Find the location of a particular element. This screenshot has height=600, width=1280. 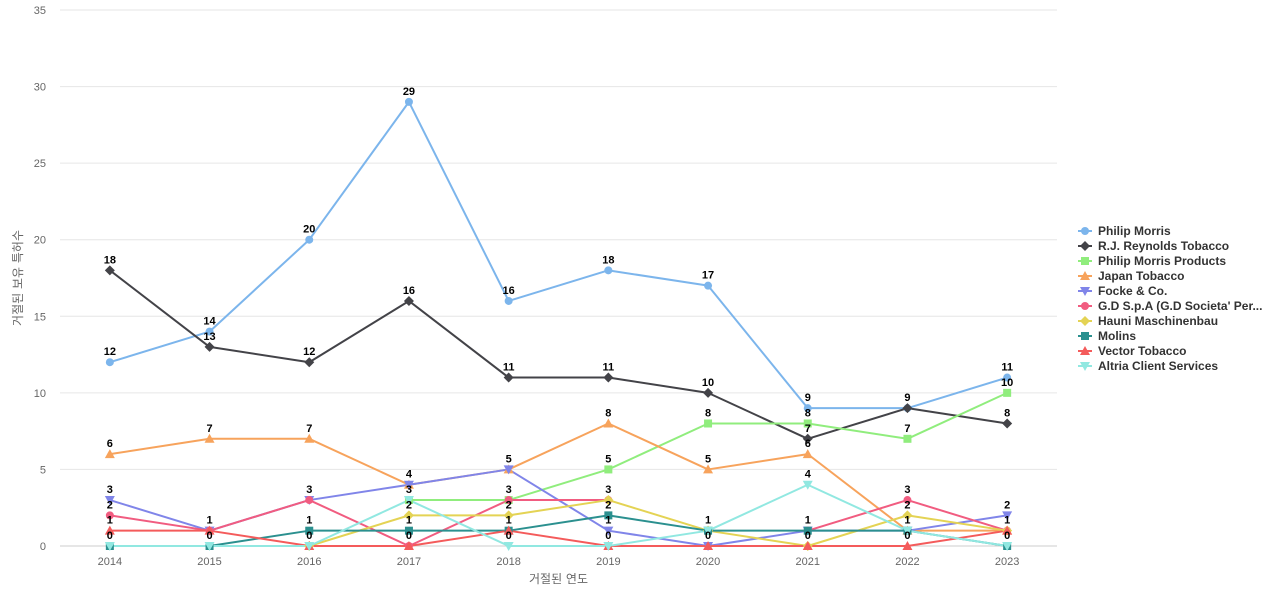

legend-item: Hauni Maschinenbau is located at coordinates (1148, 321).